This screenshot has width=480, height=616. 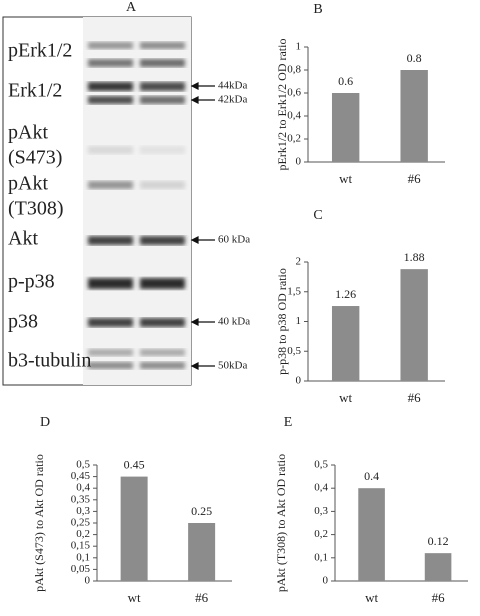 What do you see at coordinates (40, 51) in the screenshot?
I see `row-label: pErk1/2` at bounding box center [40, 51].